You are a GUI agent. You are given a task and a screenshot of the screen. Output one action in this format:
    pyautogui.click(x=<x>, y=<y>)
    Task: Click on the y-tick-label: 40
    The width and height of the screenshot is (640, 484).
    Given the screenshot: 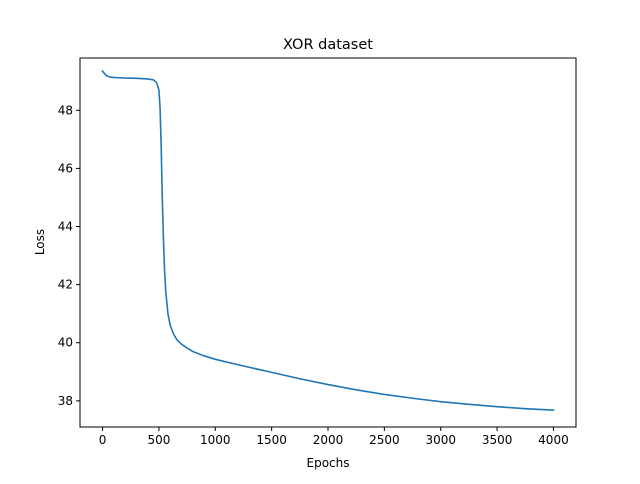 What is the action you would take?
    pyautogui.click(x=65, y=343)
    